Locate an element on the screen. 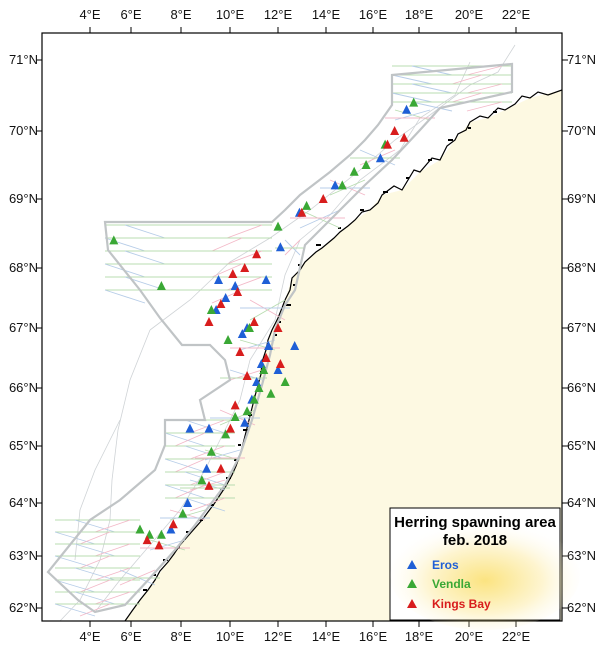 The image size is (605, 648). lat-label-right-64N: 64°N is located at coordinates (581, 502).